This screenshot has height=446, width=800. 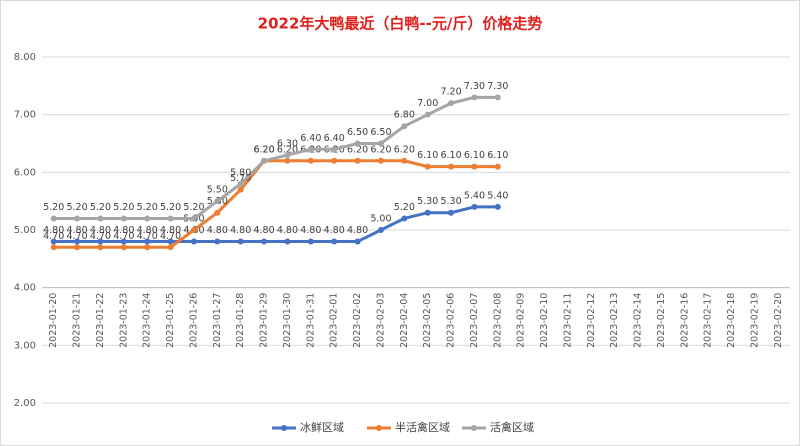 What do you see at coordinates (275, 204) in the screenshot?
I see `series-line` at bounding box center [275, 204].